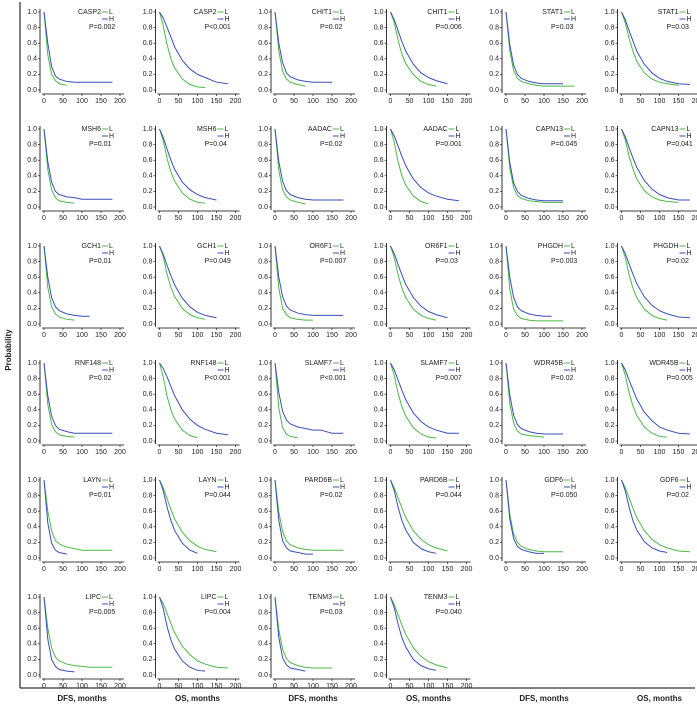  I want to click on panel-title: SLAMF7, so click(433, 363).